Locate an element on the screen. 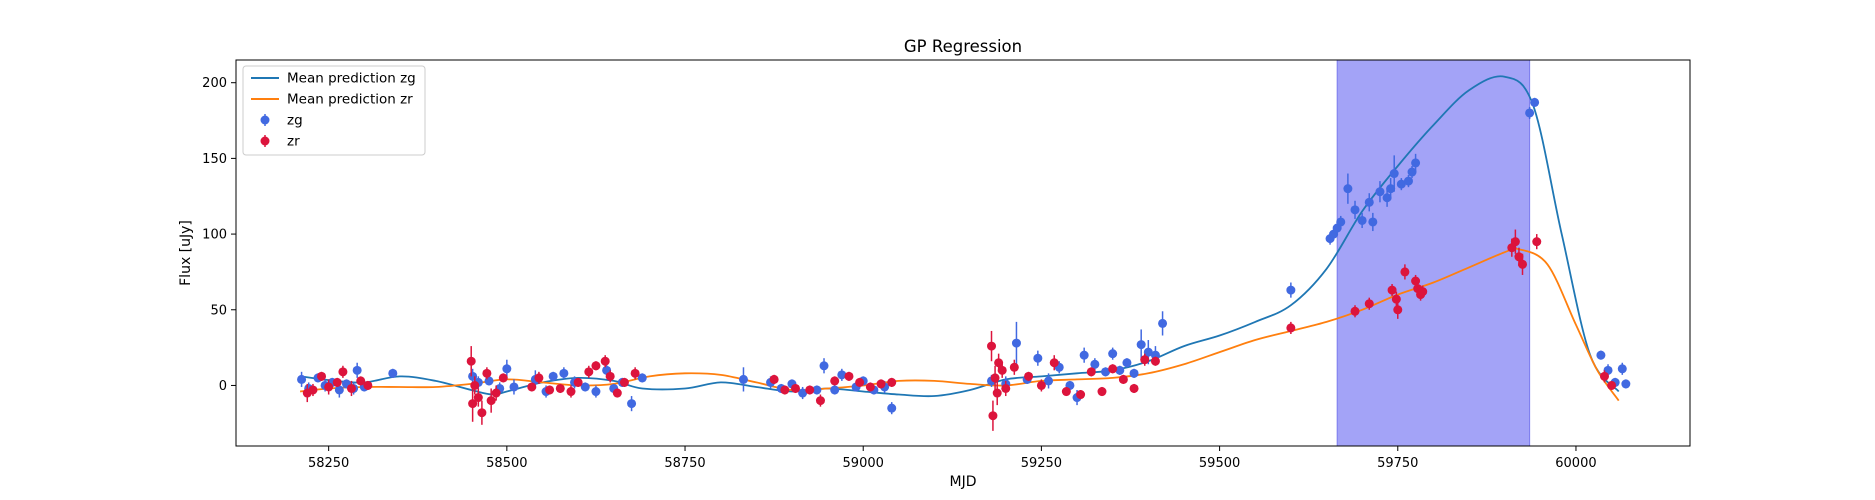 The width and height of the screenshot is (1875, 500). x-tick-label: 59000 is located at coordinates (863, 463).